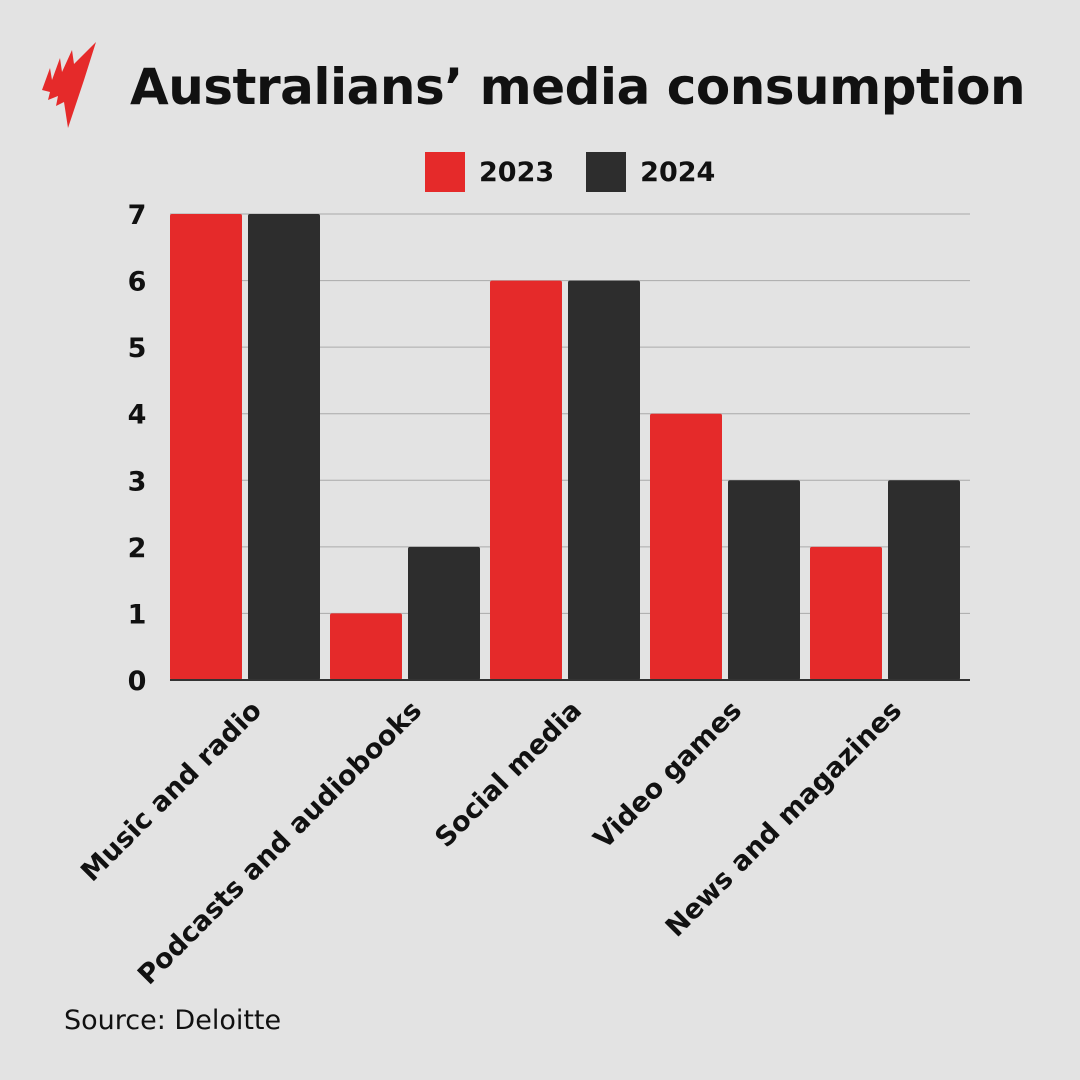 The image size is (1080, 1080). Describe the element at coordinates (171, 791) in the screenshot. I see `x-tick-label: Music and radio` at that location.